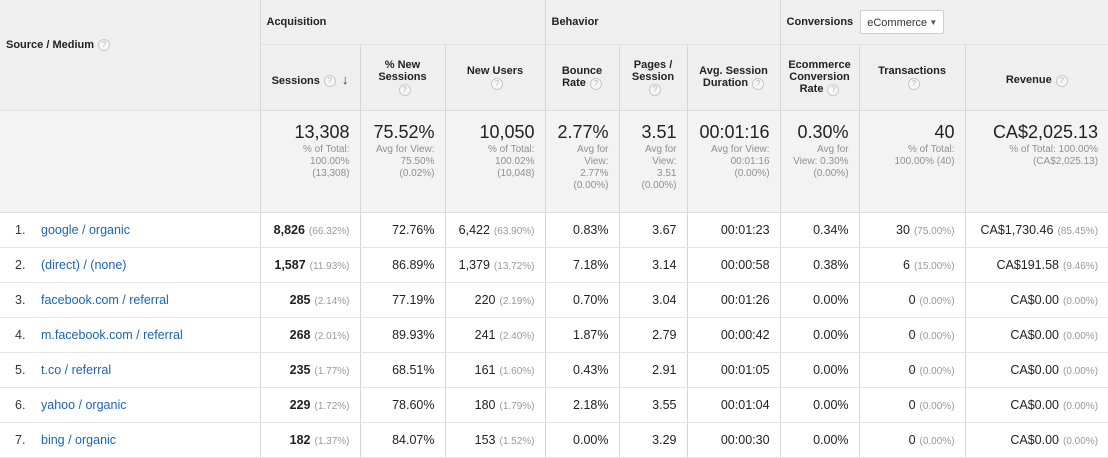 The height and width of the screenshot is (458, 1108). I want to click on sessions-cell: 182 (1.37%), so click(310, 440).